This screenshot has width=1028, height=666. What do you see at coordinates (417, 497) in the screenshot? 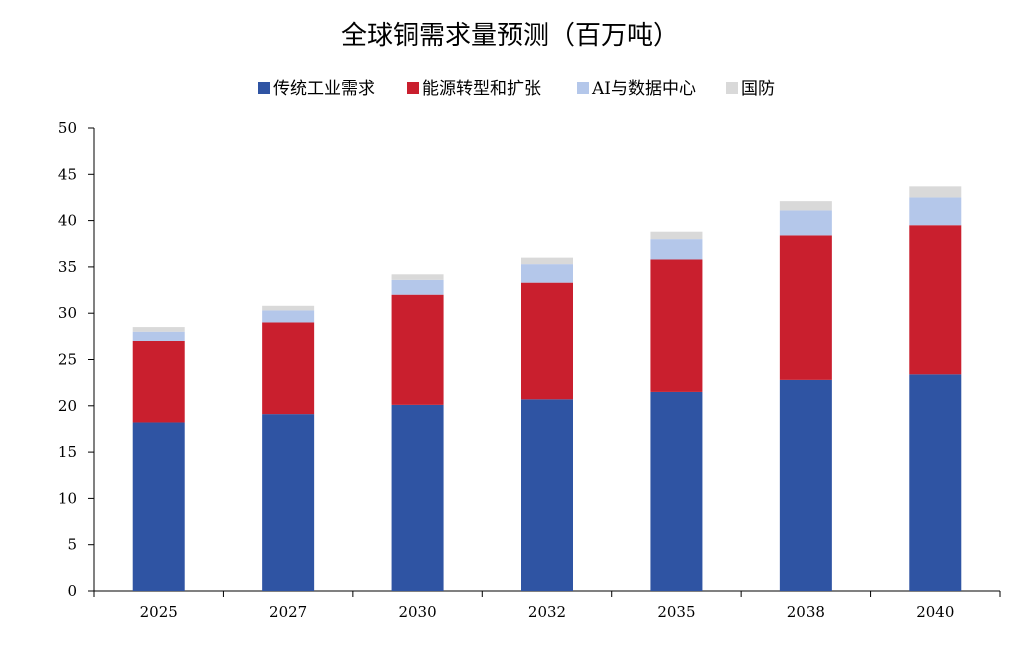
I see `bar-series-0-2030` at bounding box center [417, 497].